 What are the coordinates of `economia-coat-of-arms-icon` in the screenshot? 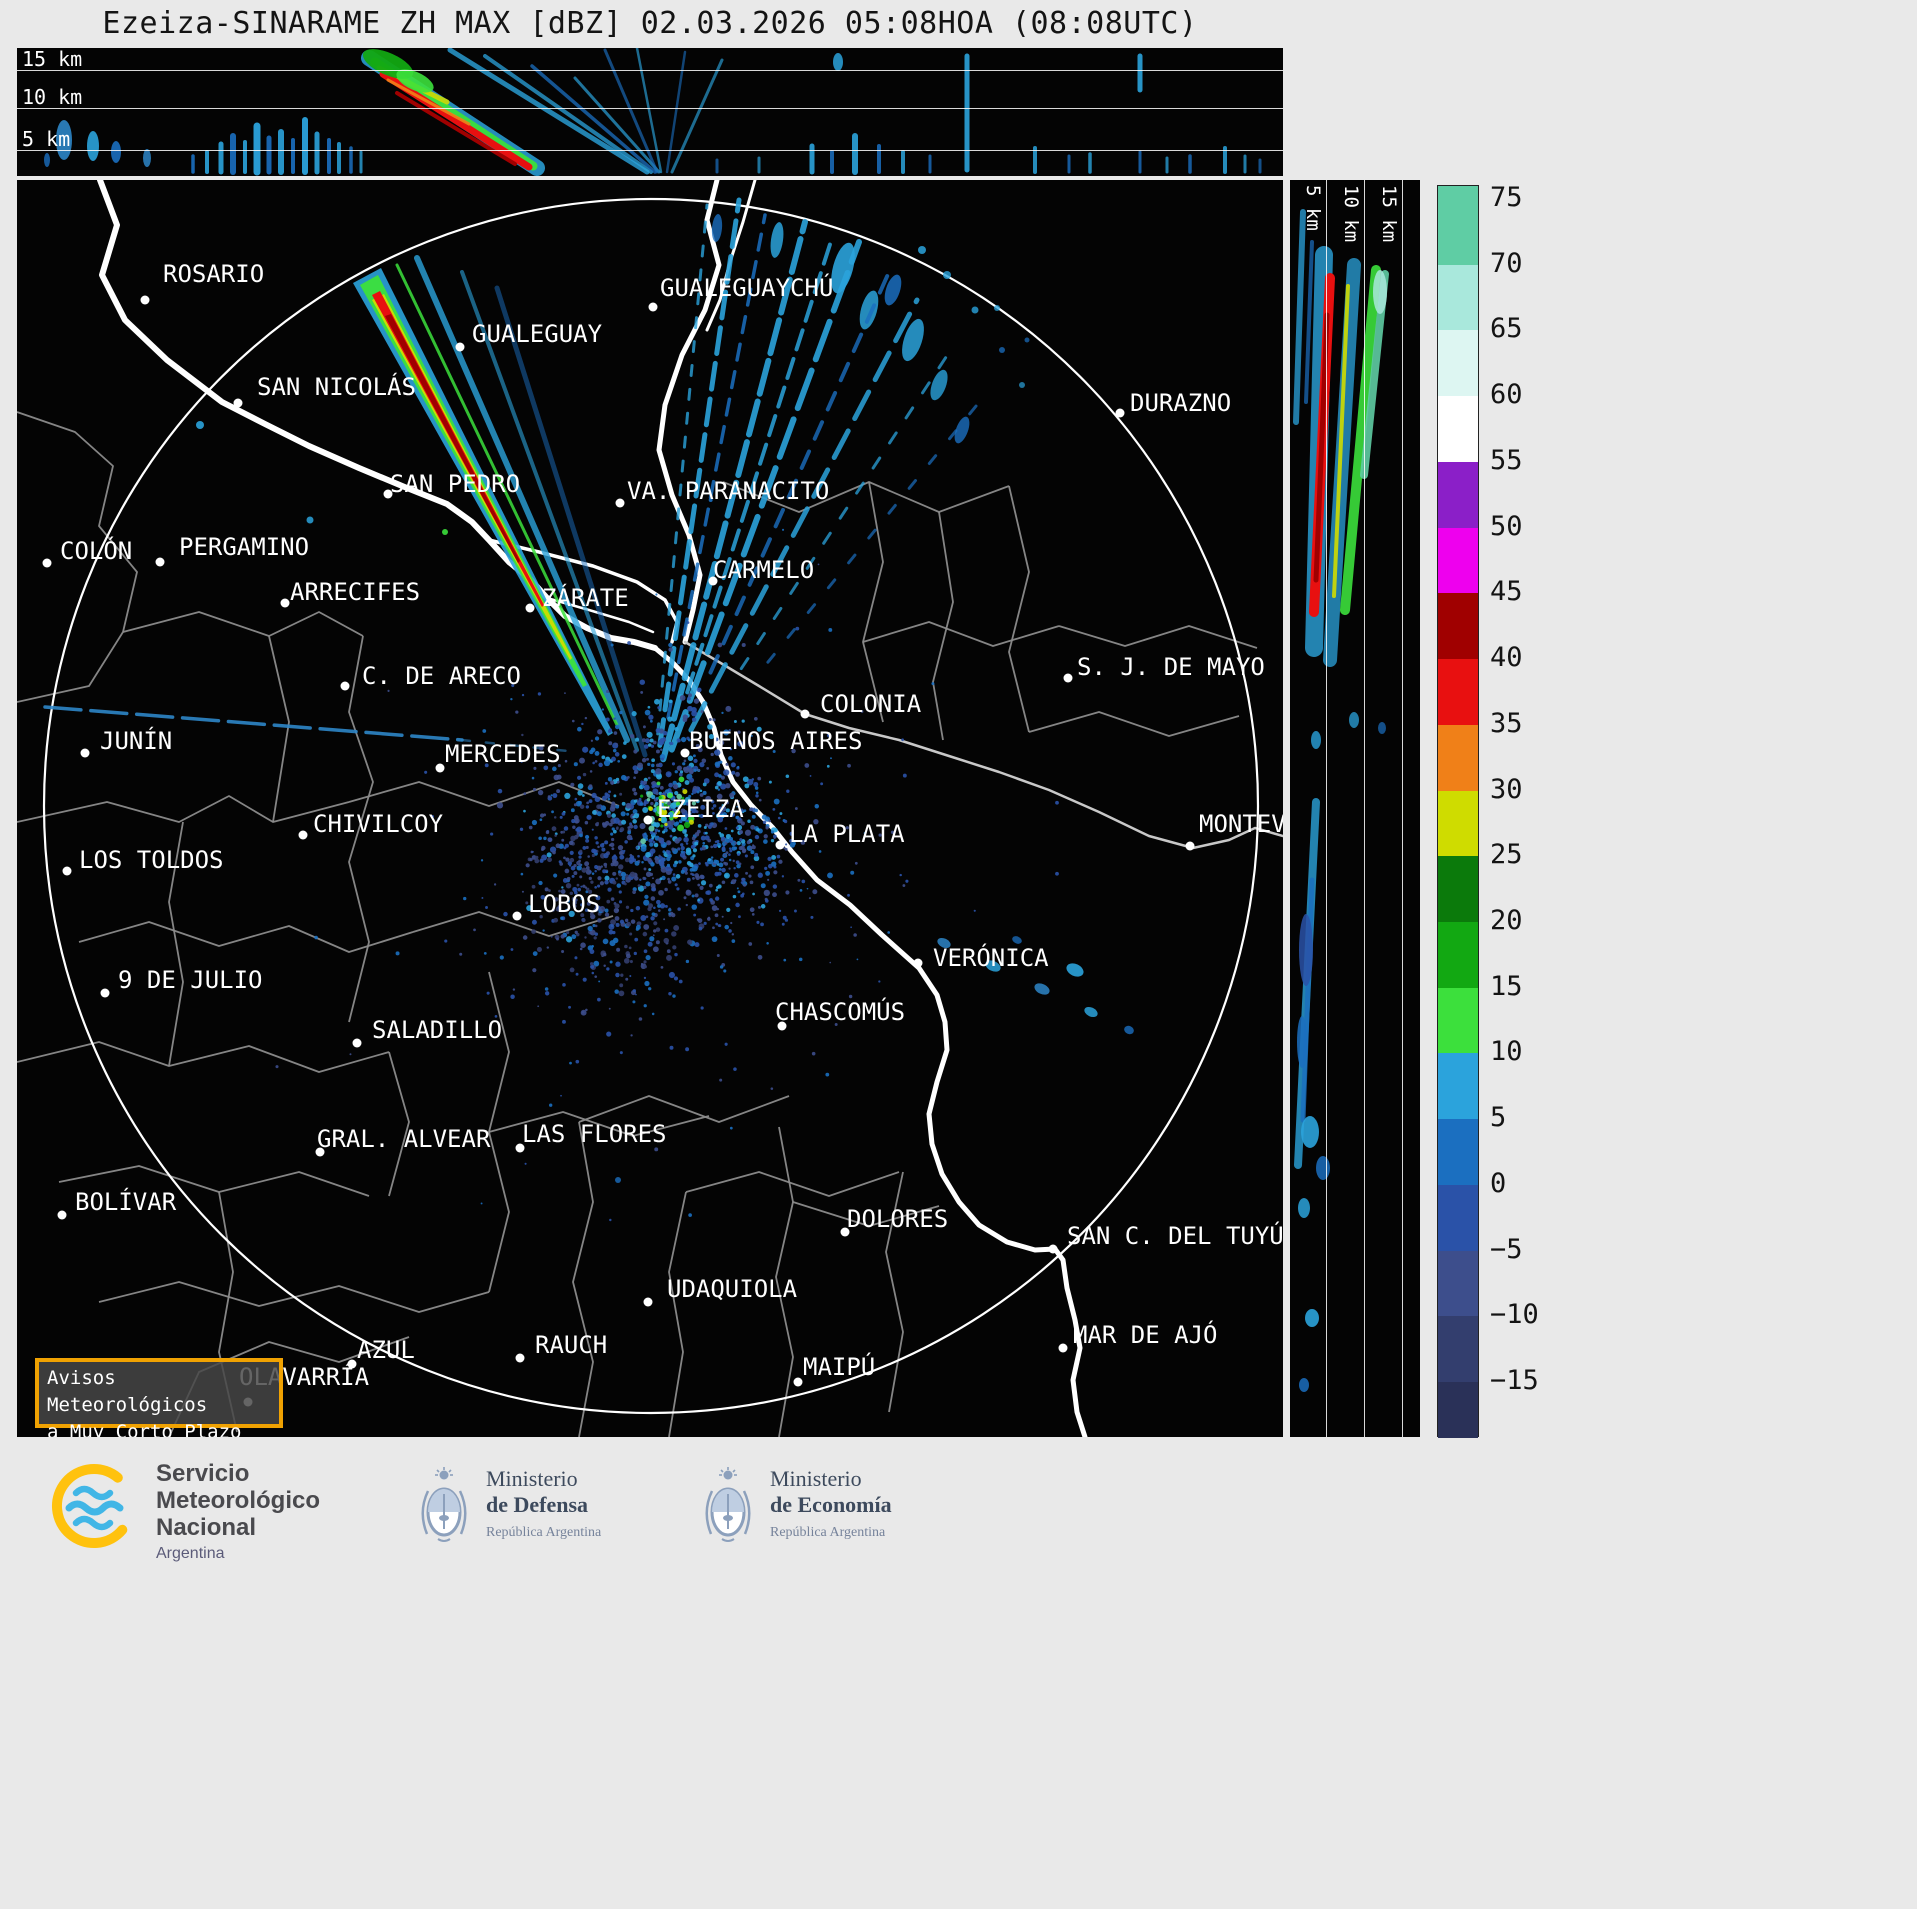 It's located at (728, 1504).